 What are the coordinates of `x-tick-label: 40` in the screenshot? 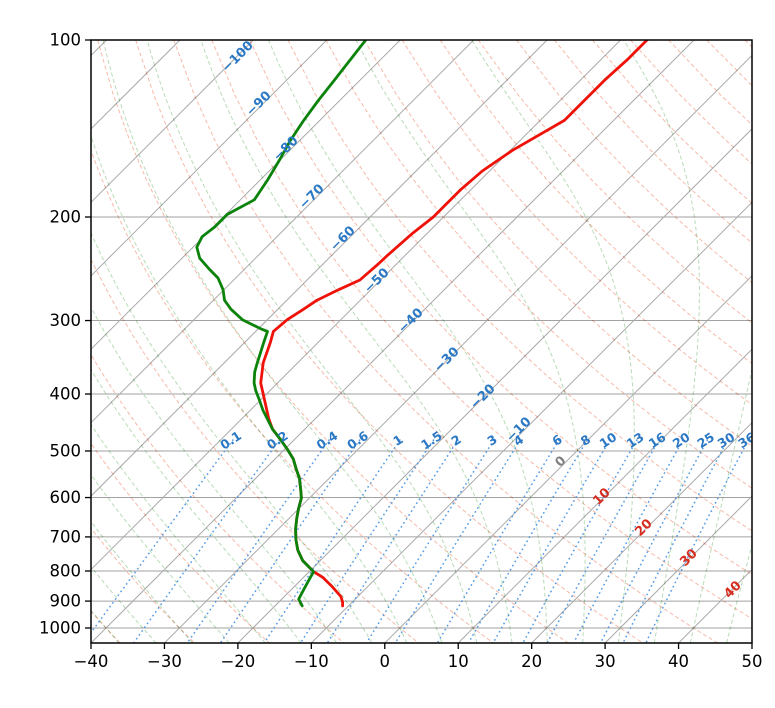 It's located at (678, 661).